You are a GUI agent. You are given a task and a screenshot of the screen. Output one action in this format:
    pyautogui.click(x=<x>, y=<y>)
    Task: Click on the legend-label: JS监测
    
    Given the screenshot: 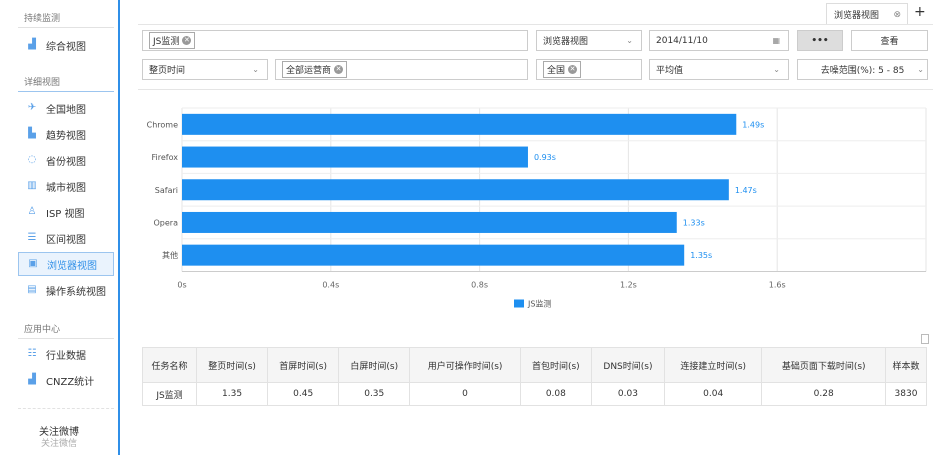 What is the action you would take?
    pyautogui.click(x=539, y=304)
    